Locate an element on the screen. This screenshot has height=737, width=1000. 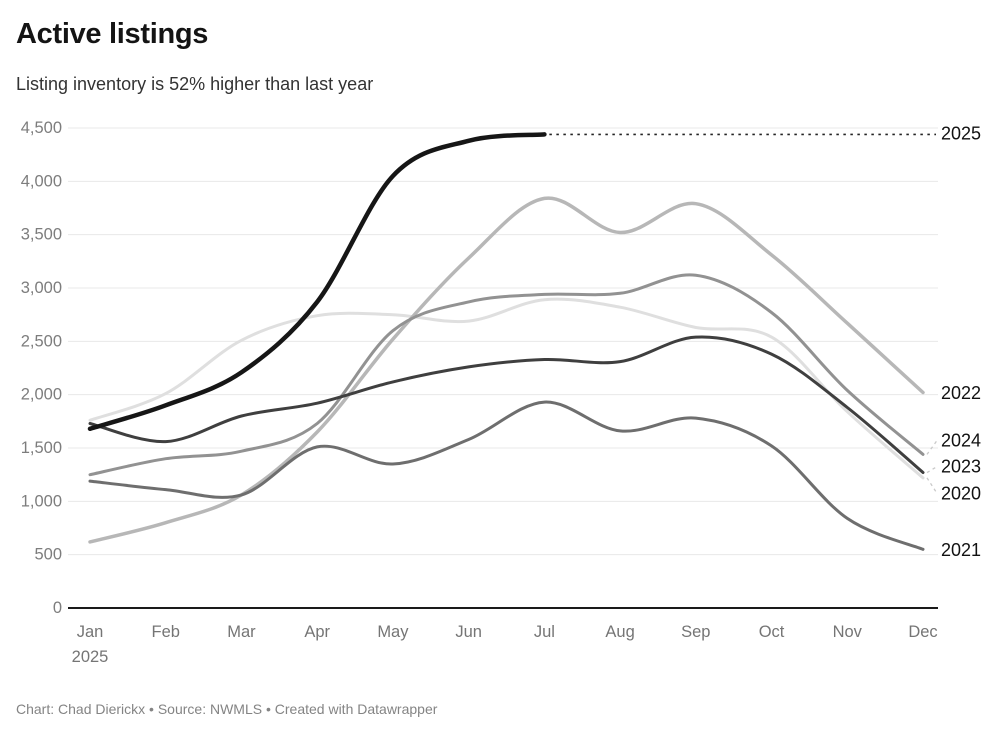
x-tick-label: Nov is located at coordinates (848, 632).